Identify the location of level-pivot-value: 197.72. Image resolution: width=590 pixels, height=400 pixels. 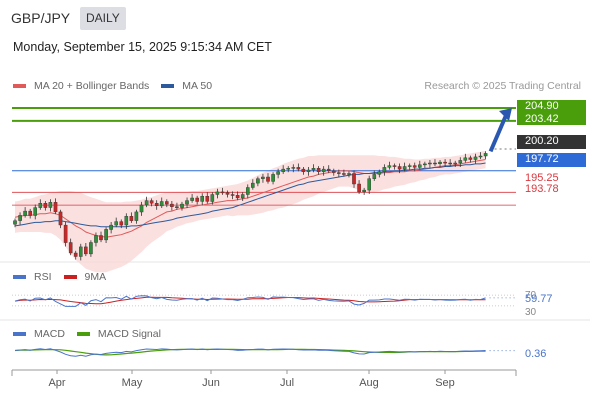
(542, 159).